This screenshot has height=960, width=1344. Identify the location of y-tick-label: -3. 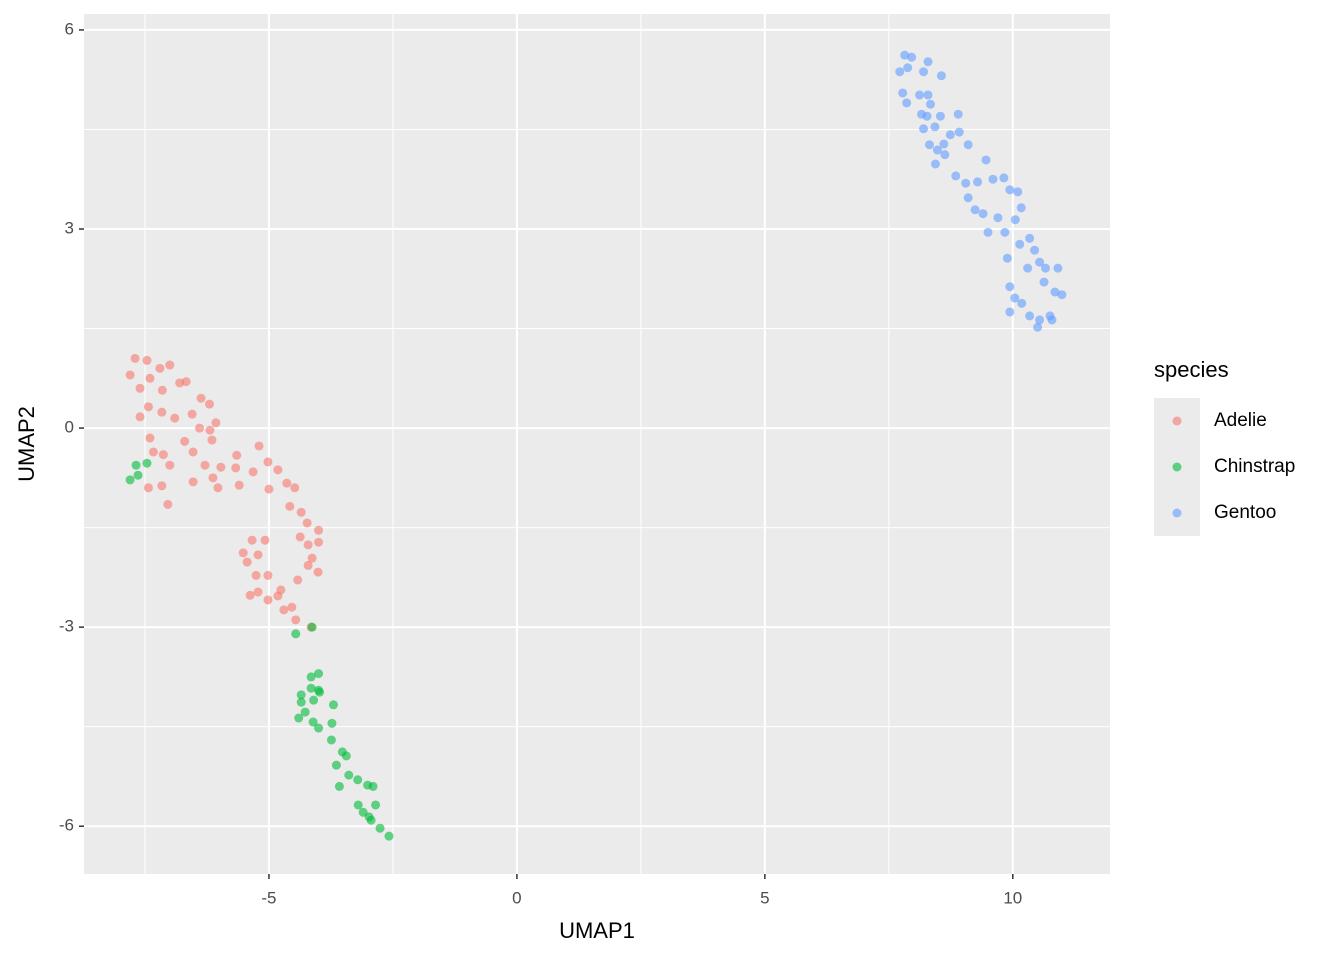
(66, 626).